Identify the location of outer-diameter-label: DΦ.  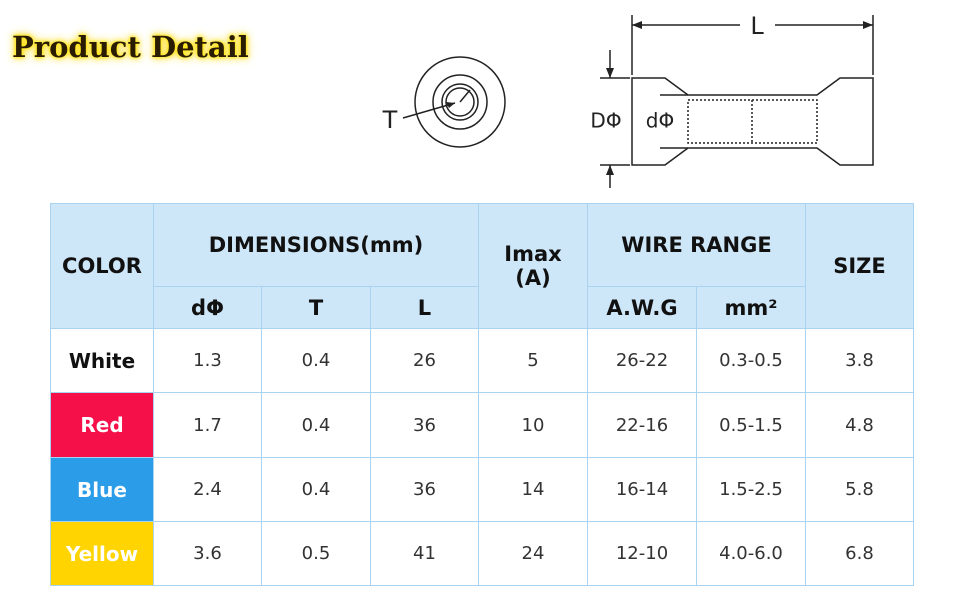
(605, 121).